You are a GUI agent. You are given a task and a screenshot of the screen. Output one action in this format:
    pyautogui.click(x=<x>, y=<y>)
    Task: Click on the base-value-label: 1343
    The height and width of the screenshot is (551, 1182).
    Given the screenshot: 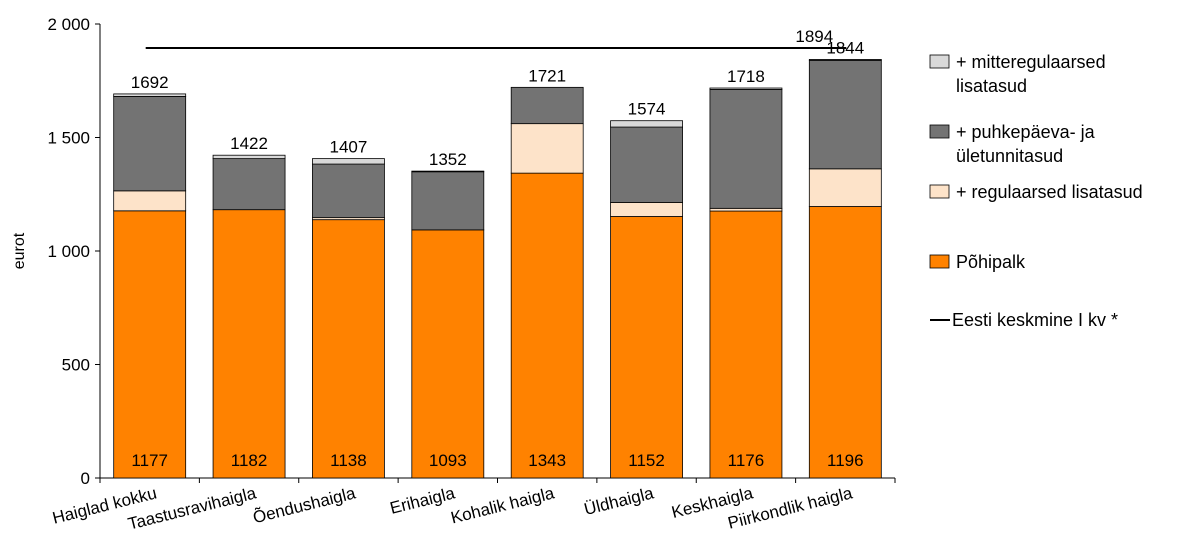 What is the action you would take?
    pyautogui.click(x=547, y=460)
    